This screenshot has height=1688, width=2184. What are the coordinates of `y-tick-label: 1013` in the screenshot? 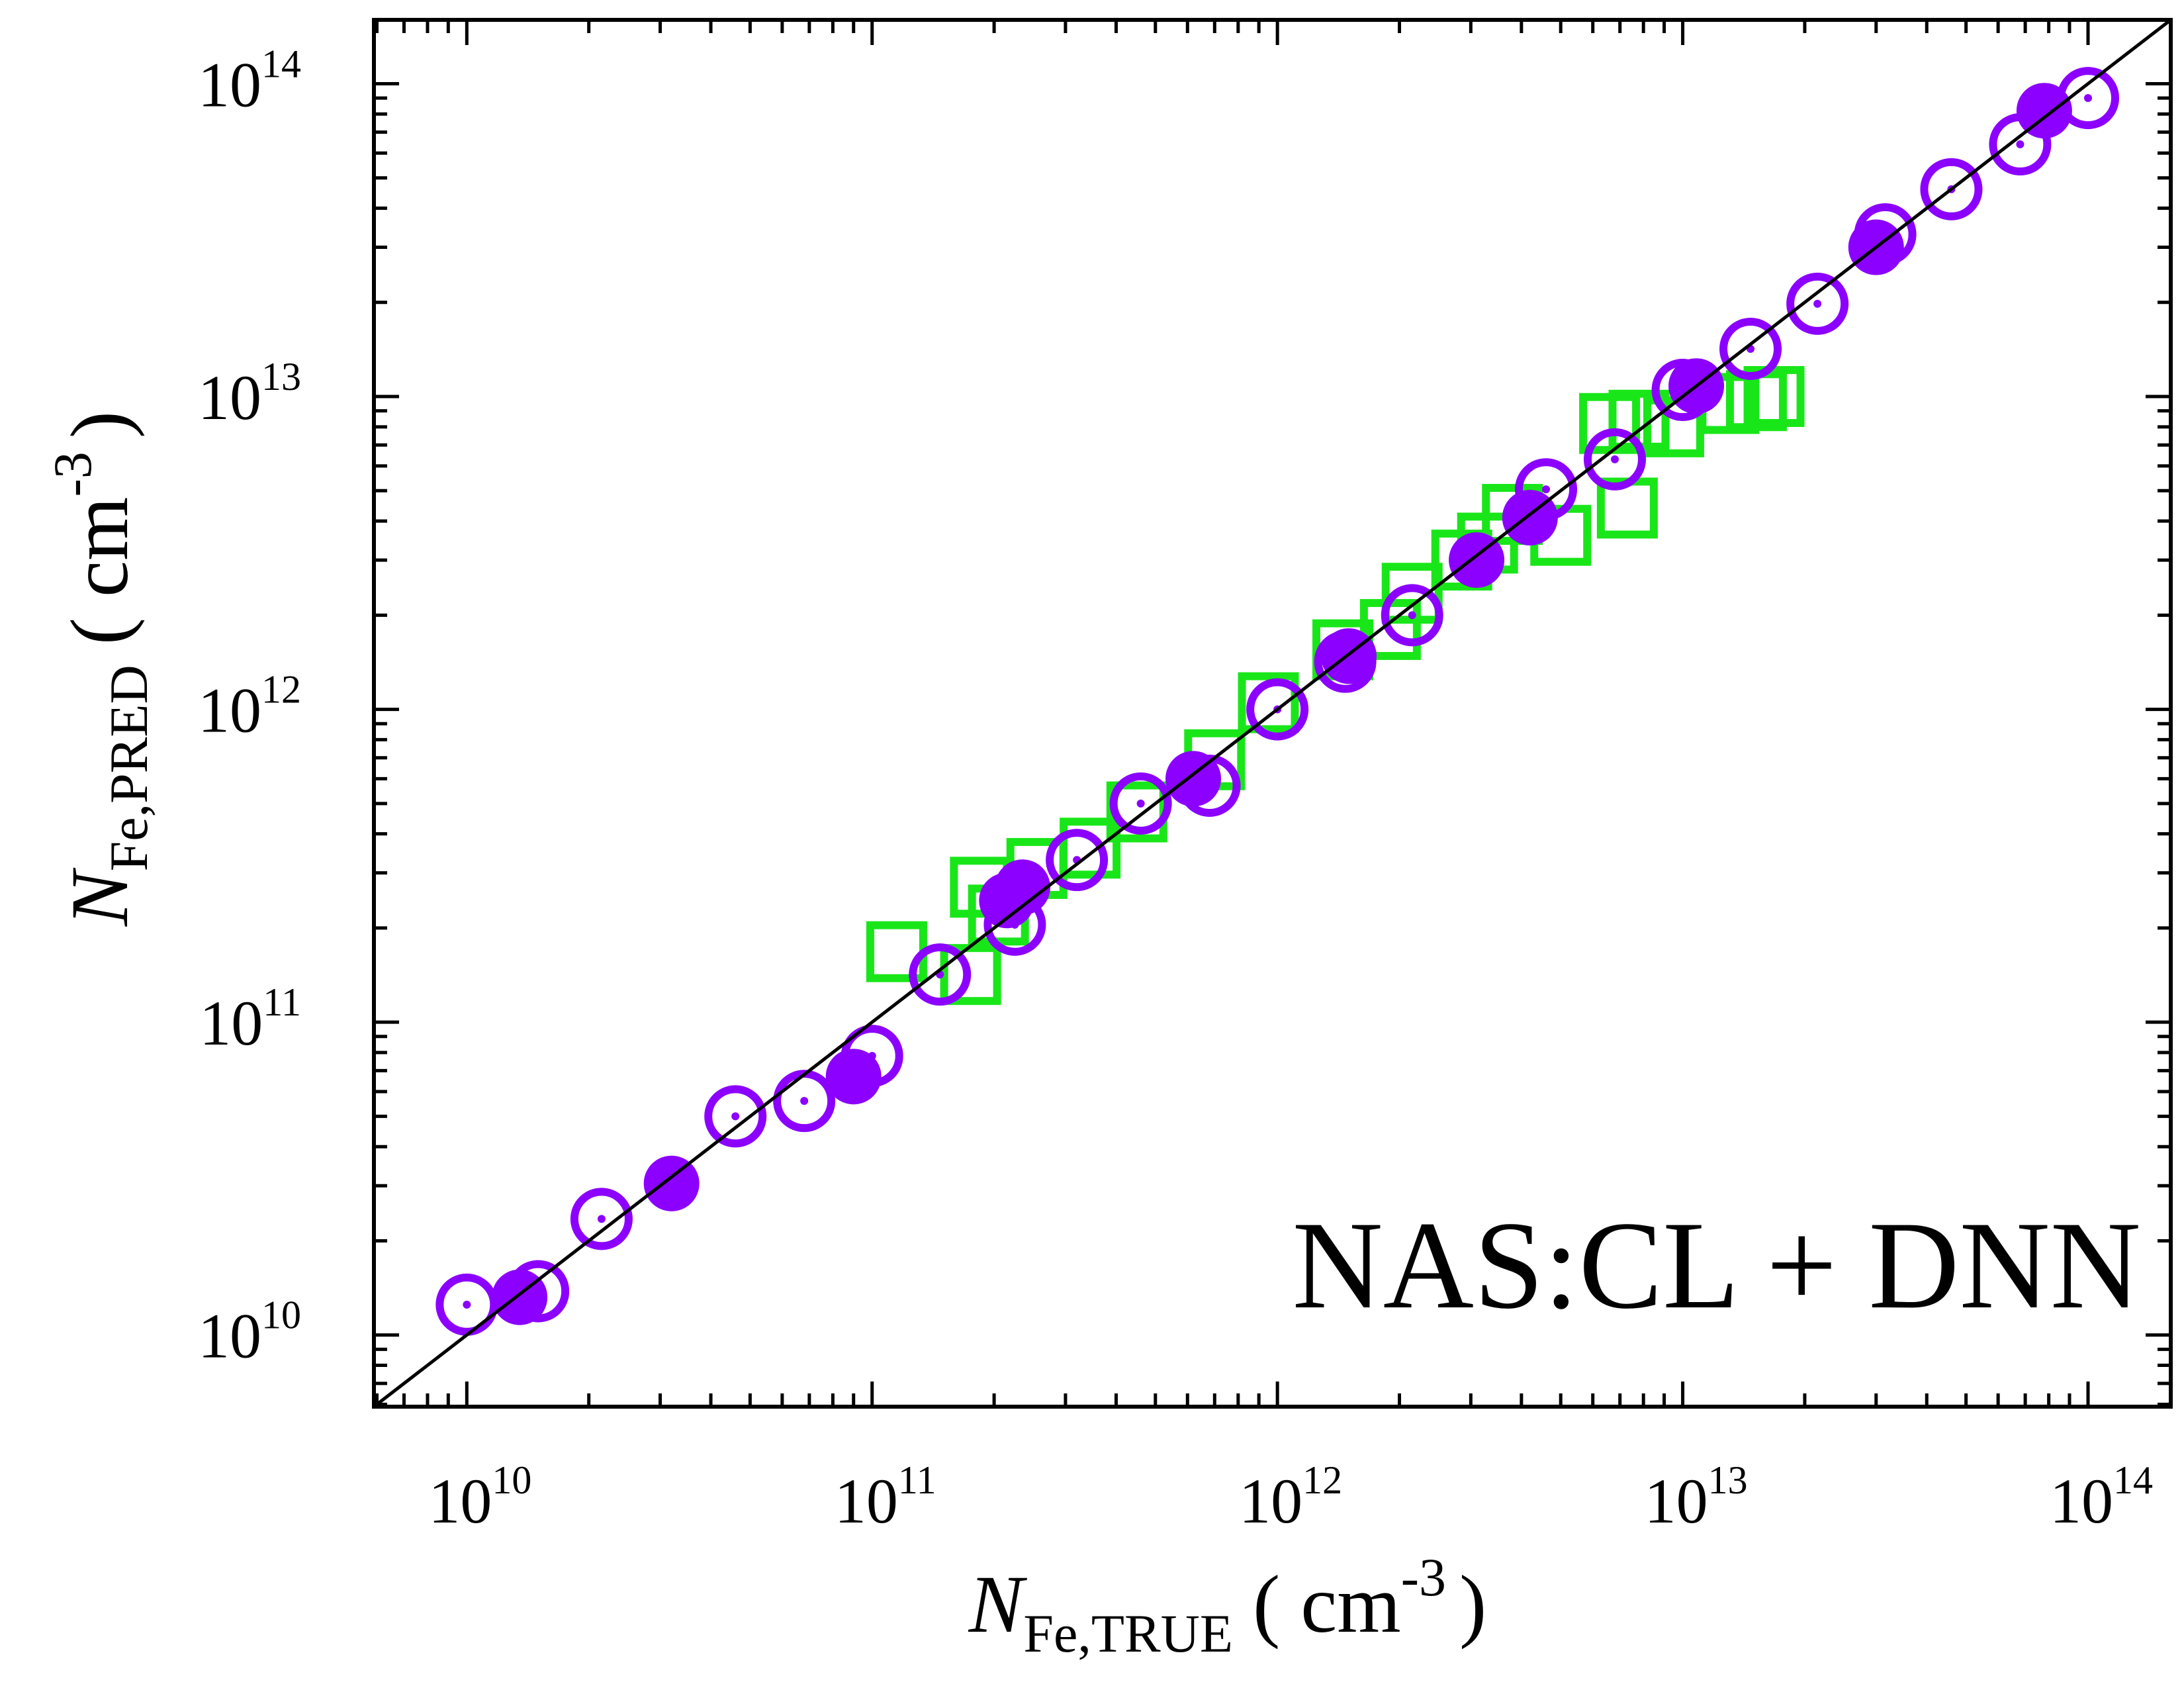 It's located at (250, 394).